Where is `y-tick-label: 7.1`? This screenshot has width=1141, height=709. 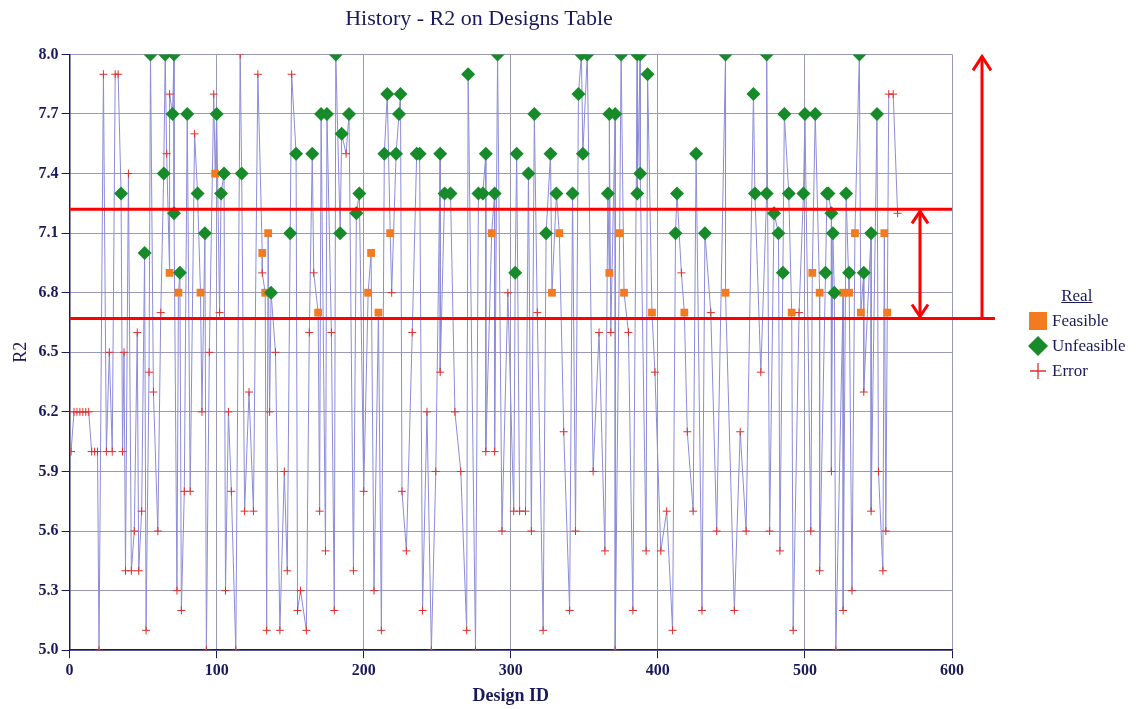
y-tick-label: 7.1 is located at coordinates (48, 232).